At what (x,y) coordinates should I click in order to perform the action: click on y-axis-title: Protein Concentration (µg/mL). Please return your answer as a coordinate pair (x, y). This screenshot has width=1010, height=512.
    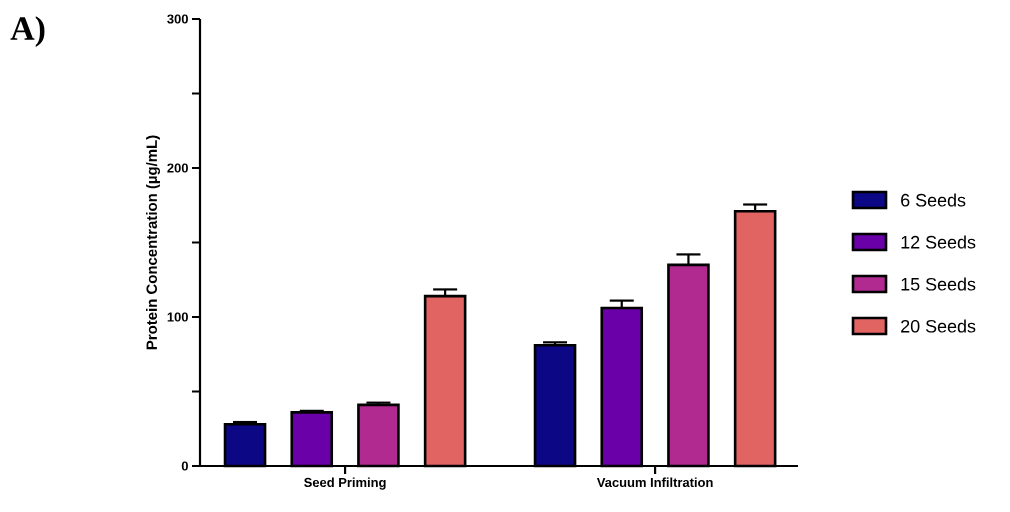
    Looking at the image, I should click on (153, 242).